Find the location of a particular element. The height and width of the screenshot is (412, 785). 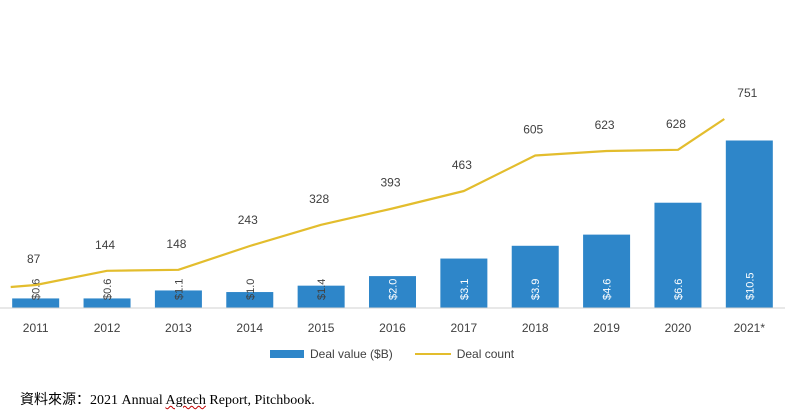

line-label-2011: 87 is located at coordinates (34, 259).